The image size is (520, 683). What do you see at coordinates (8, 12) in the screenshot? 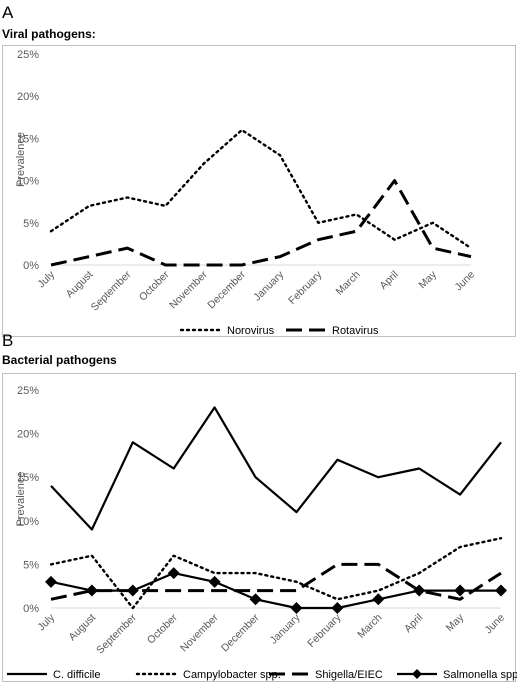
I see `panel-a-letter: A` at bounding box center [8, 12].